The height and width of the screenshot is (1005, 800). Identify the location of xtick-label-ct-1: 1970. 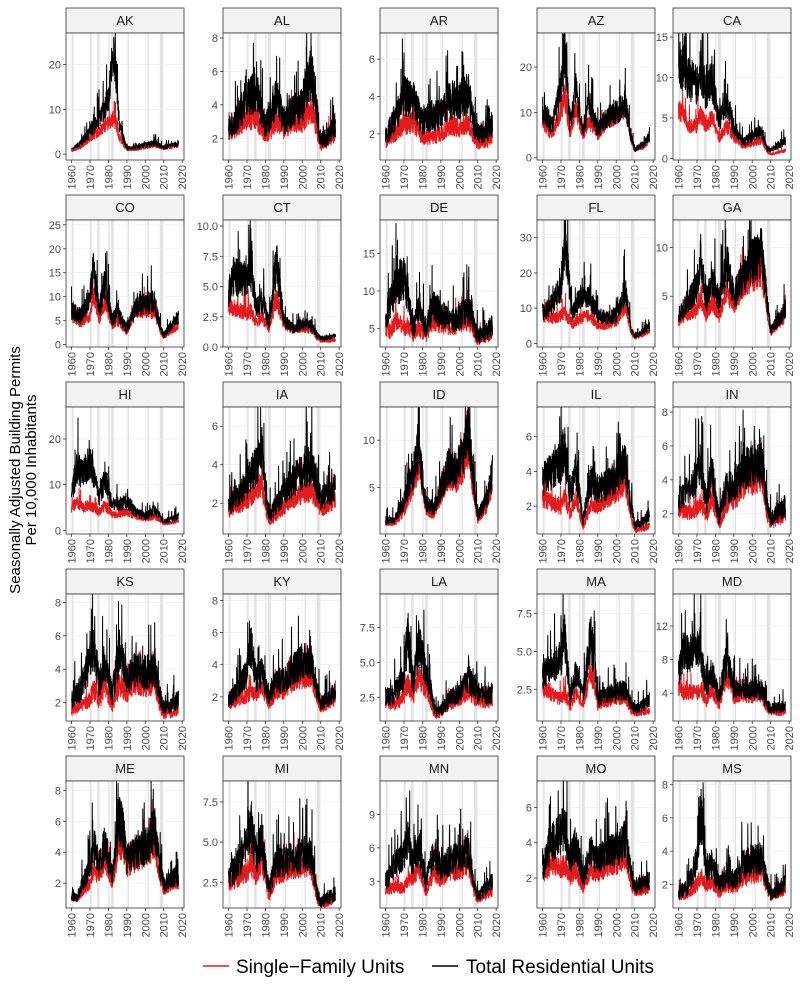
(248, 364).